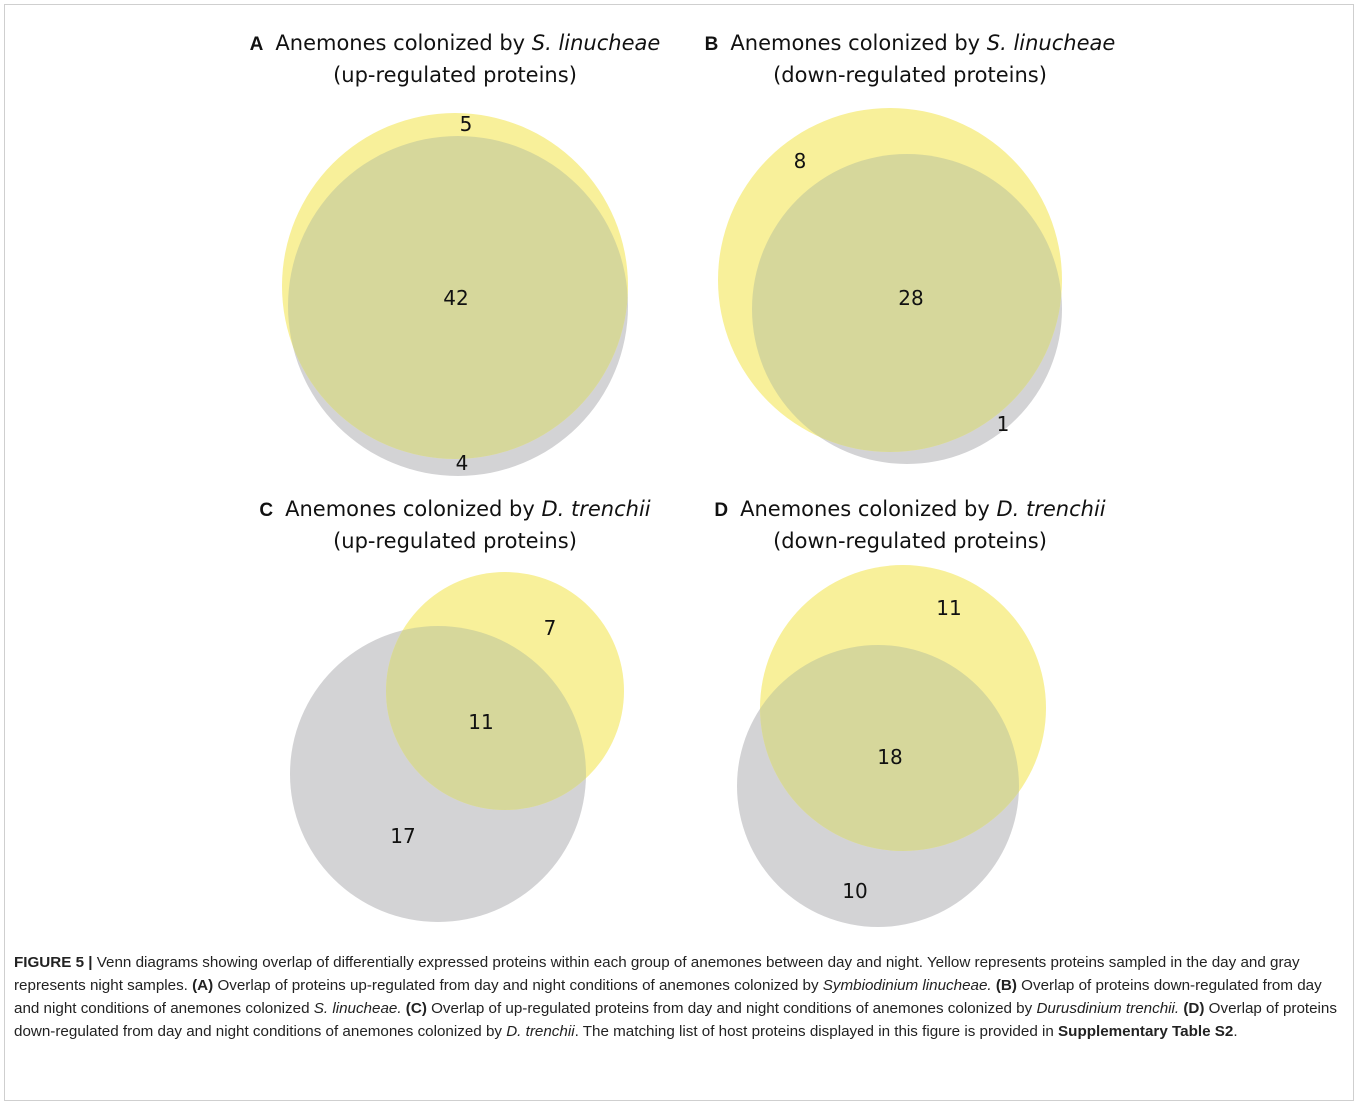  I want to click on venn-c: 7 11 17, so click(457, 747).